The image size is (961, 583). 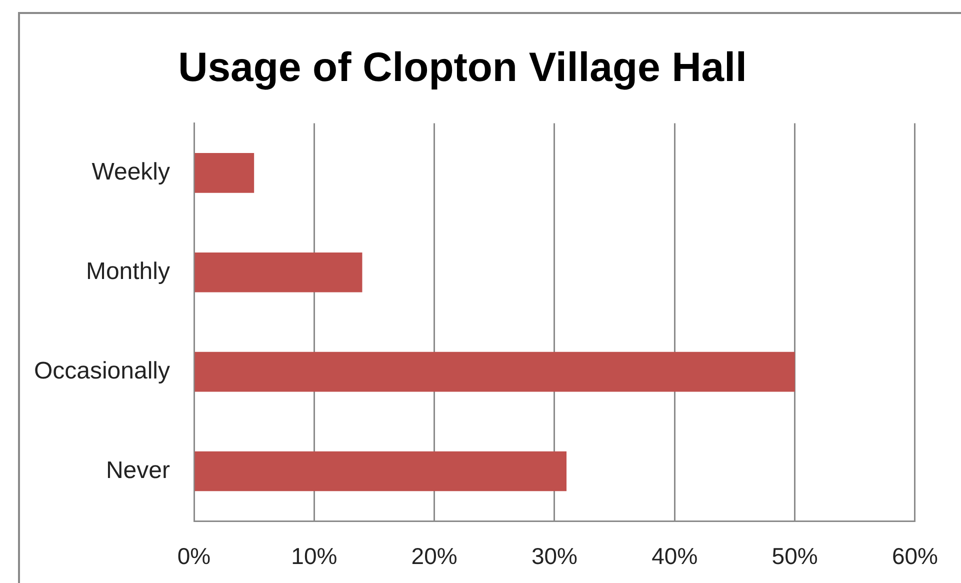 What do you see at coordinates (102, 370) in the screenshot?
I see `y-tick-label: Occasionally` at bounding box center [102, 370].